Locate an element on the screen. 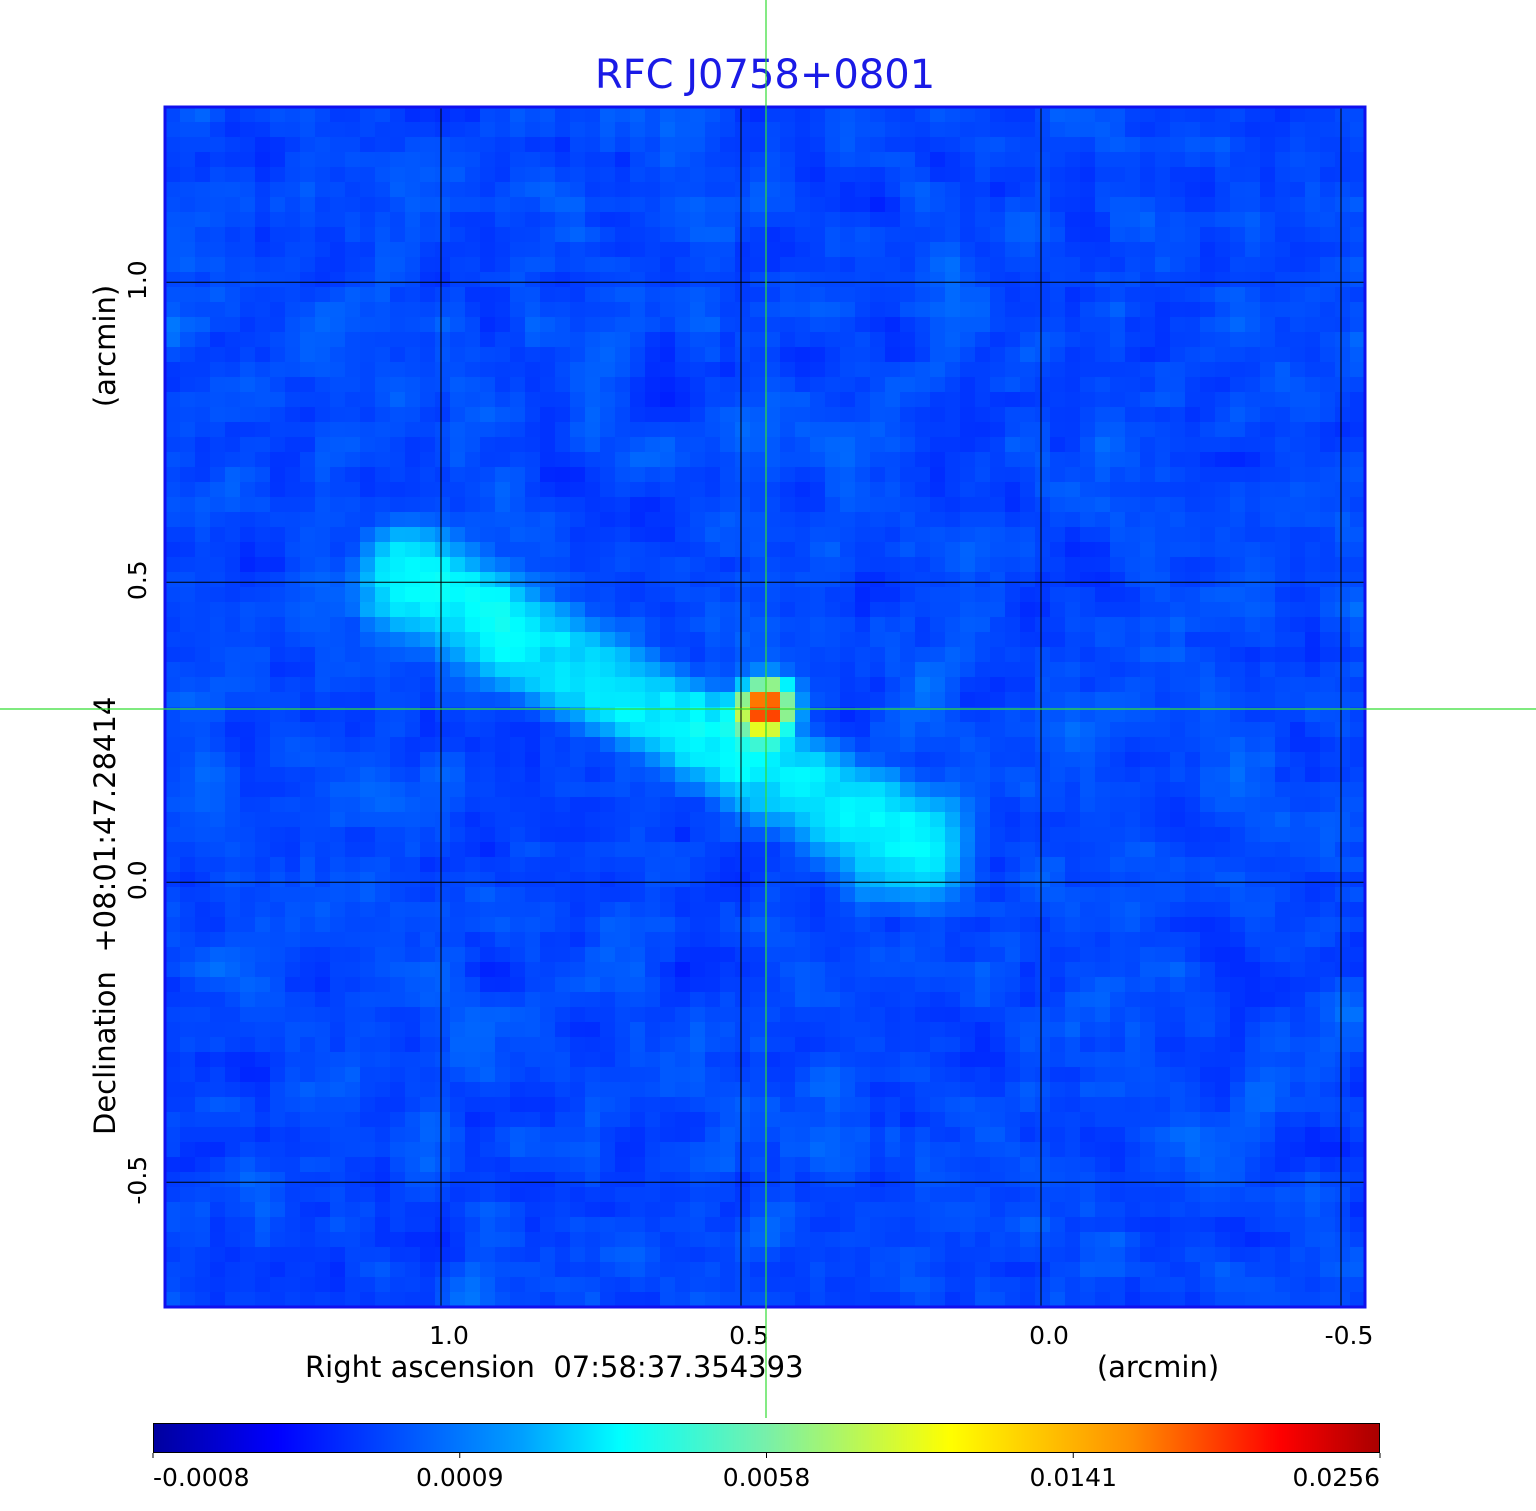 The height and width of the screenshot is (1511, 1536). chart-title: RFC J0758+0801 is located at coordinates (765, 75).